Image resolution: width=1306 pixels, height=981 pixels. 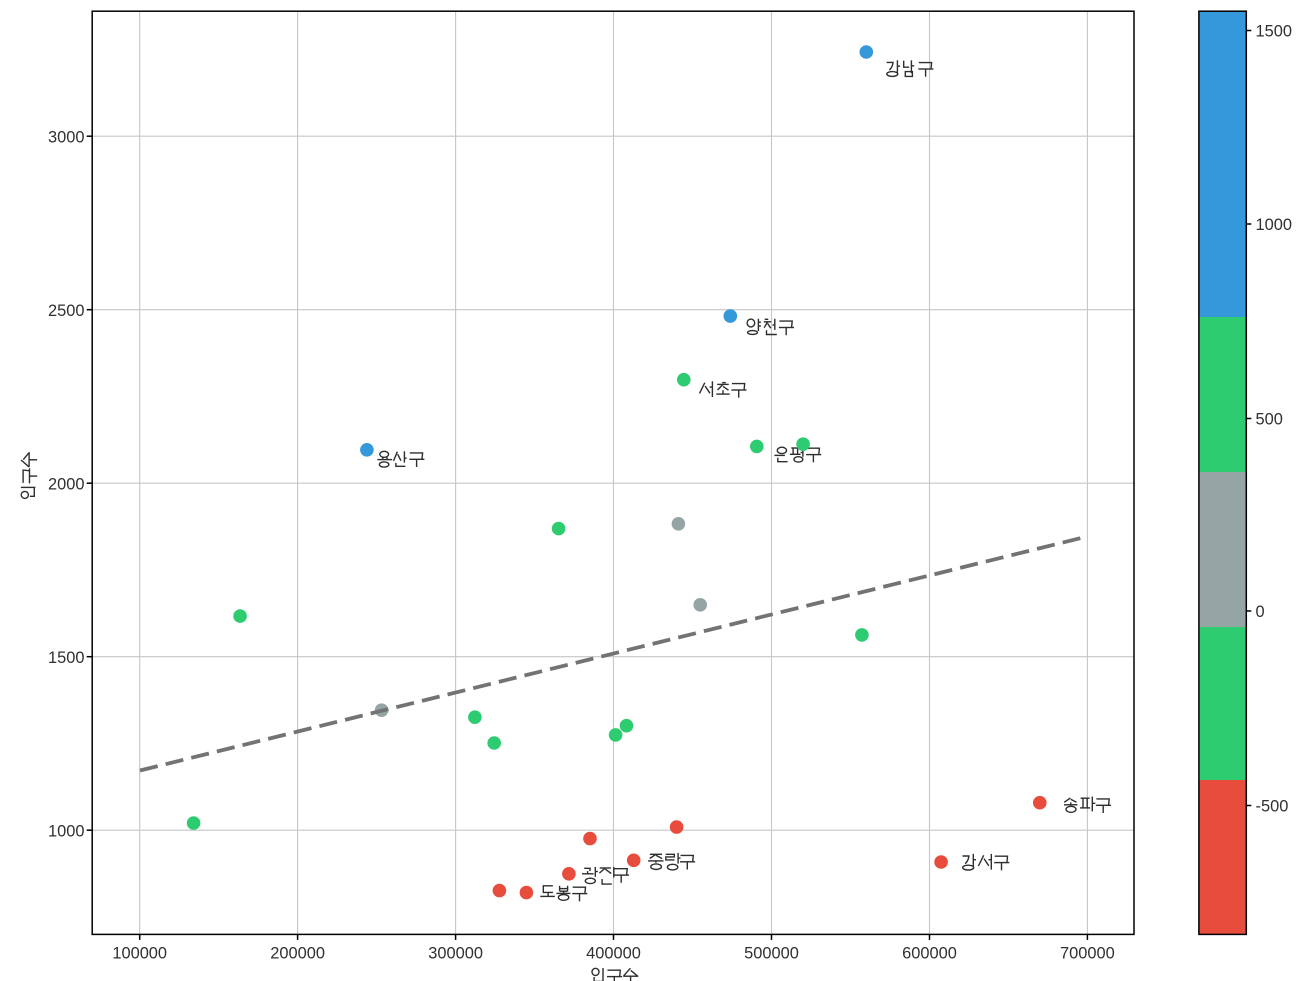 I want to click on svg-text: 100000, so click(x=139, y=954).